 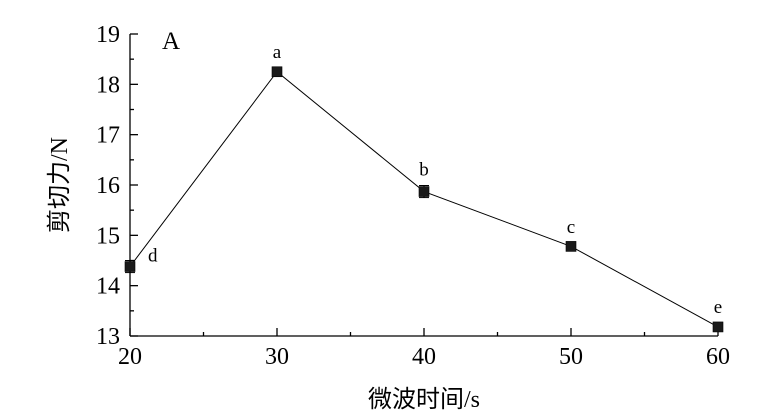 I want to click on panel-label: A, so click(x=171, y=41).